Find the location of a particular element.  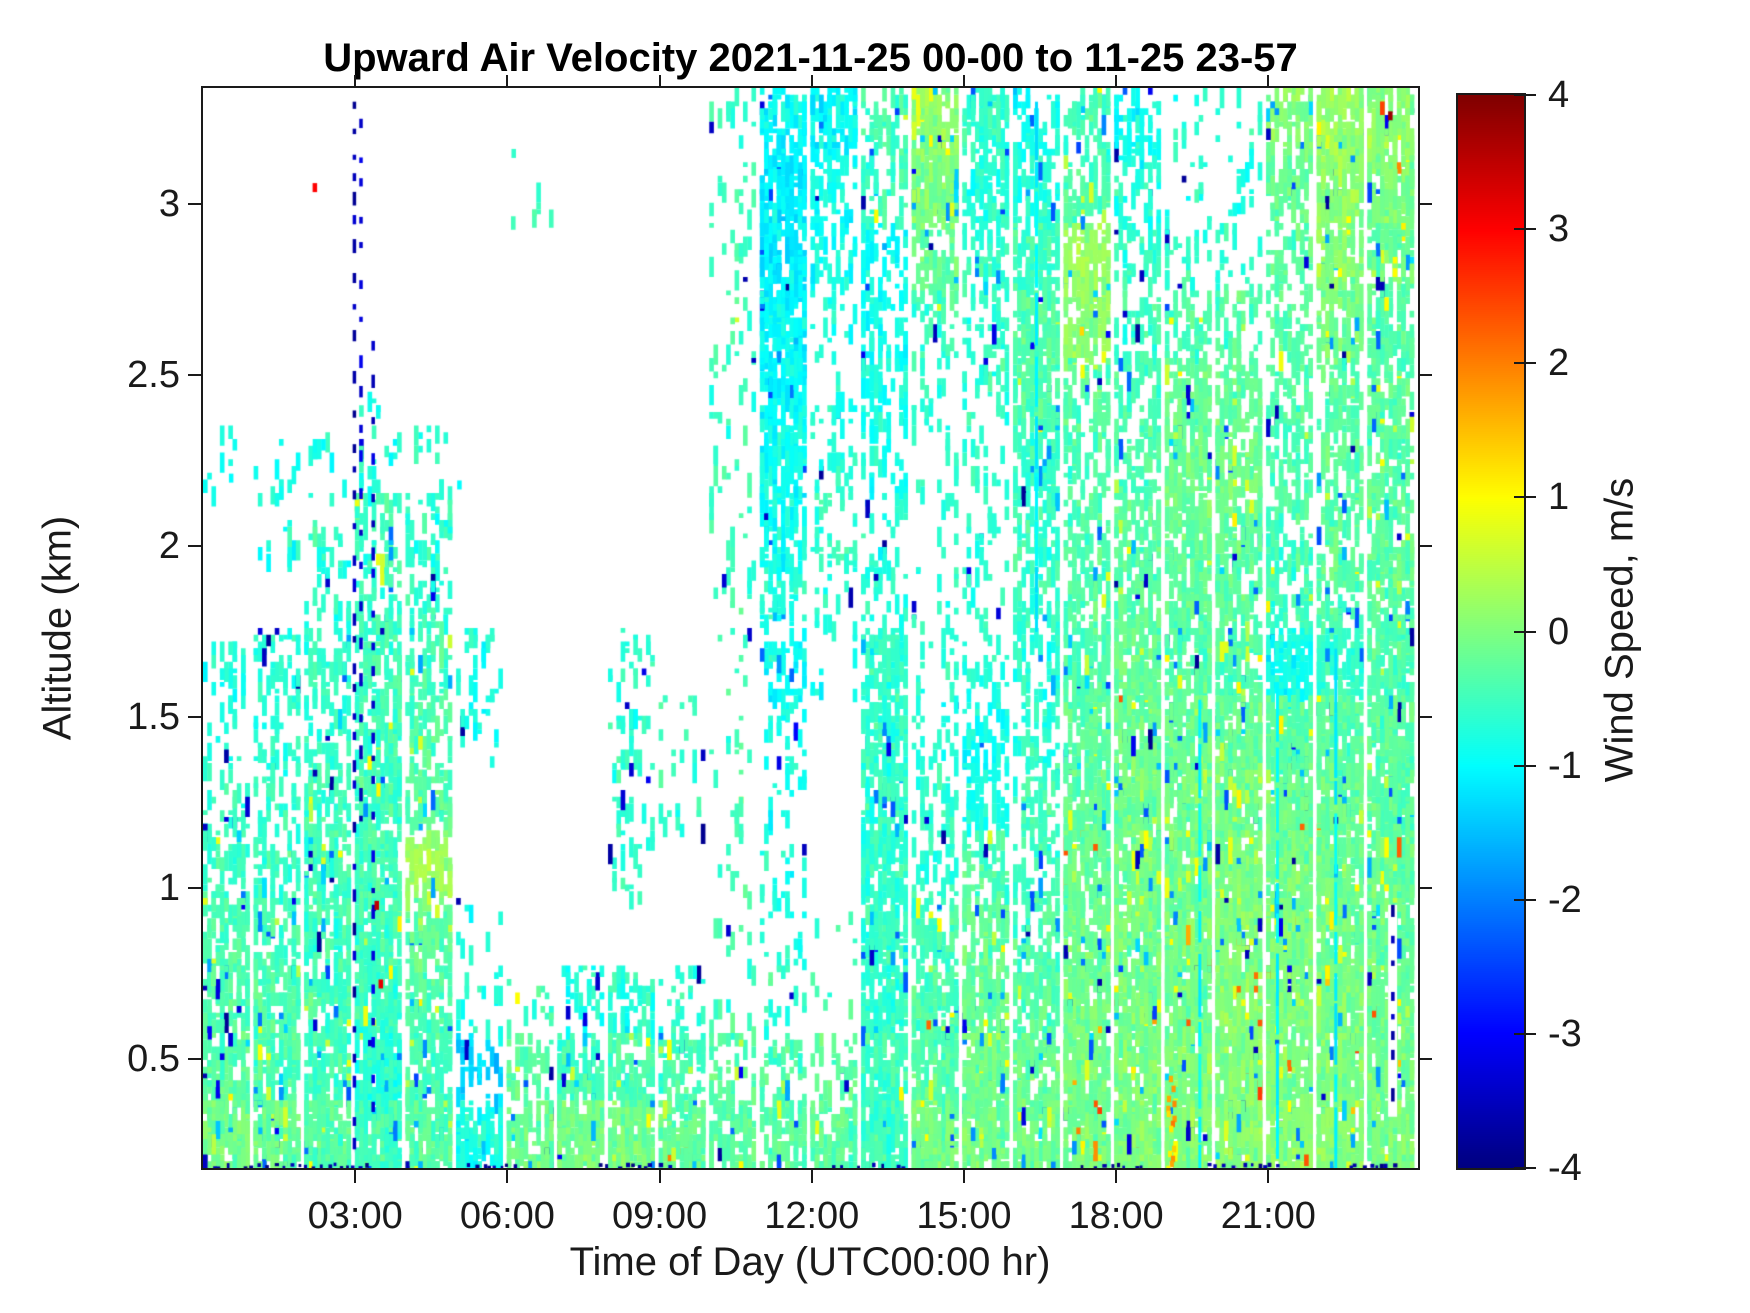

colorbar-gradient is located at coordinates (1491, 631).